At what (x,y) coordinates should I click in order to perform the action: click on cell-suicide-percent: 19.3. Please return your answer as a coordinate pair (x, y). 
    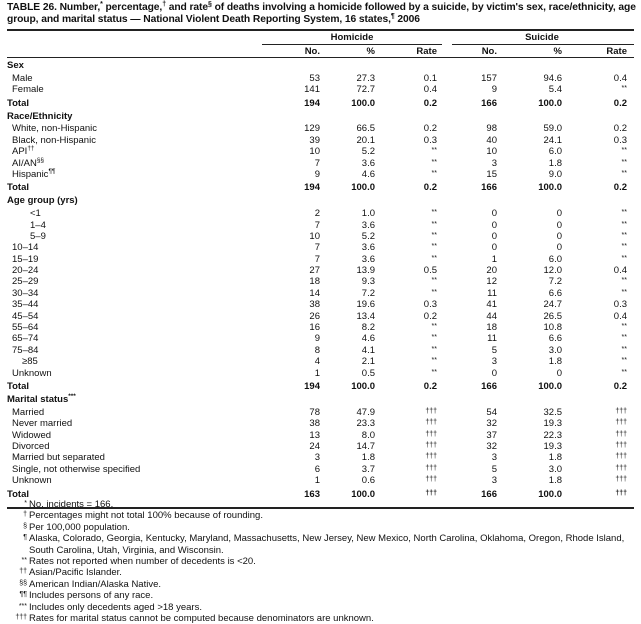
    Looking at the image, I should click on (553, 424).